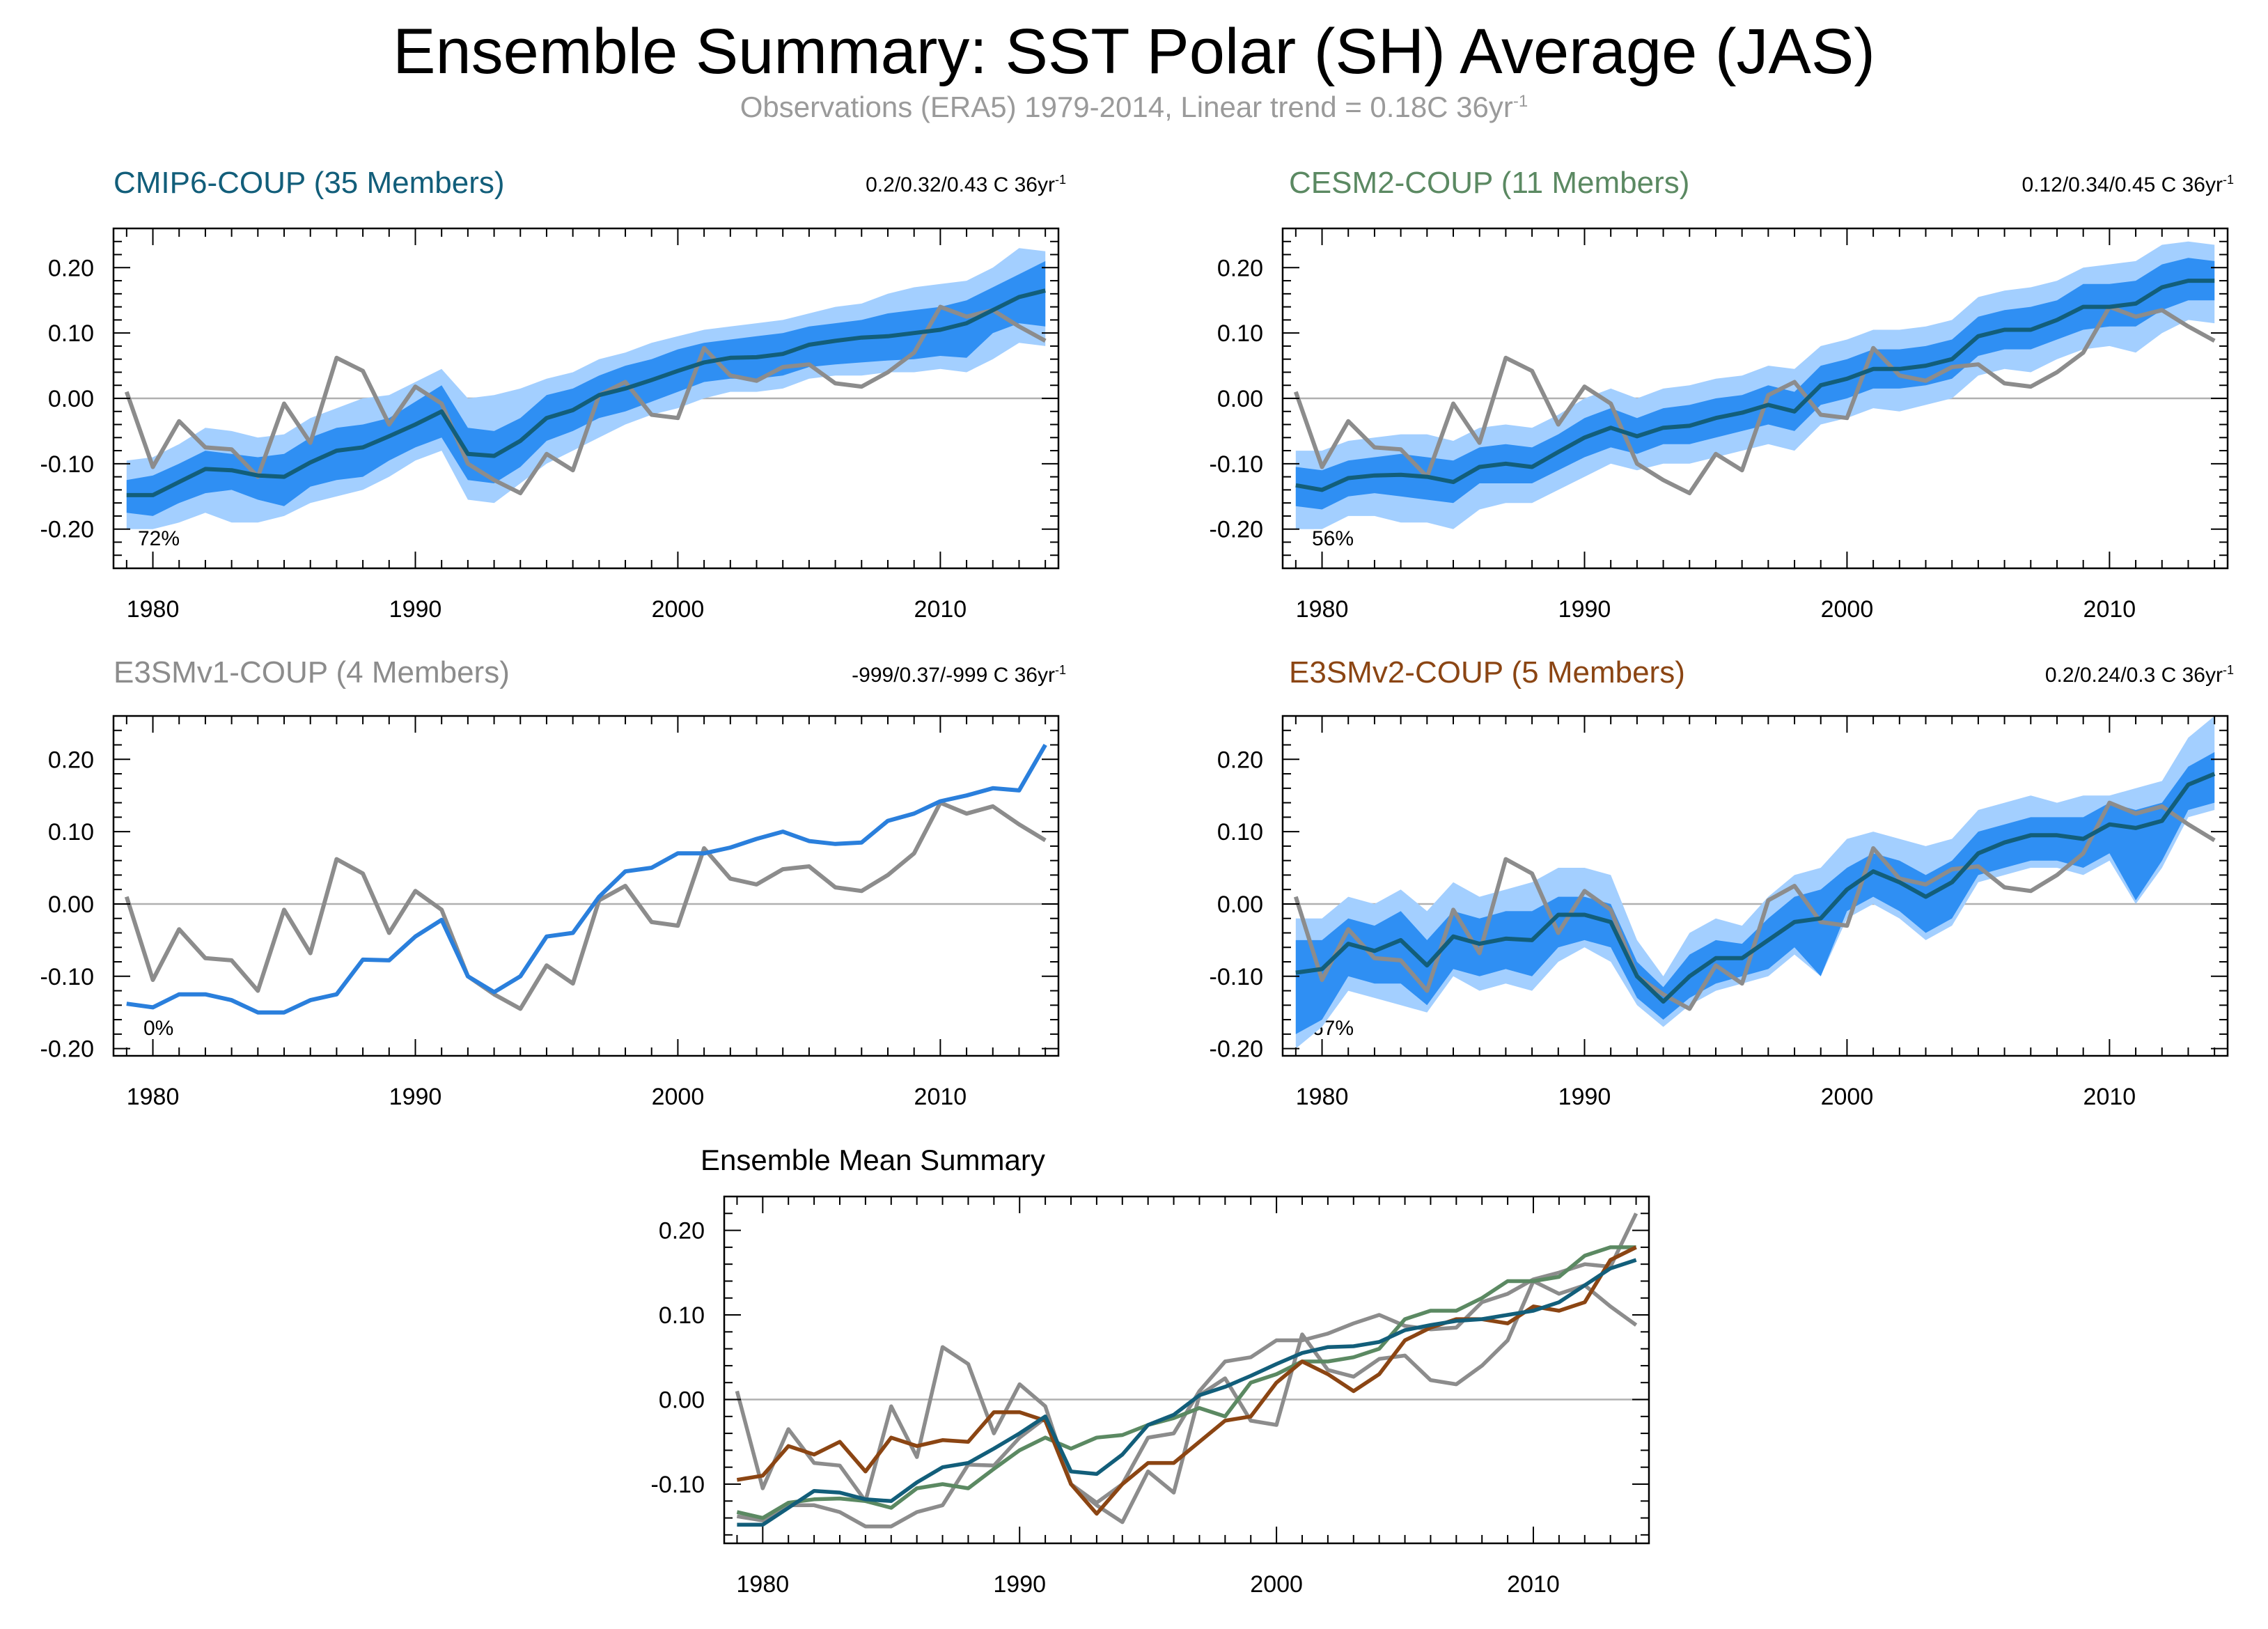 The height and width of the screenshot is (1629, 2268). I want to click on plot-e3smv1: 1980 1990 2000 2010 0.20 0.10 0.00 -0.10 -0.20, so click(550, 912).